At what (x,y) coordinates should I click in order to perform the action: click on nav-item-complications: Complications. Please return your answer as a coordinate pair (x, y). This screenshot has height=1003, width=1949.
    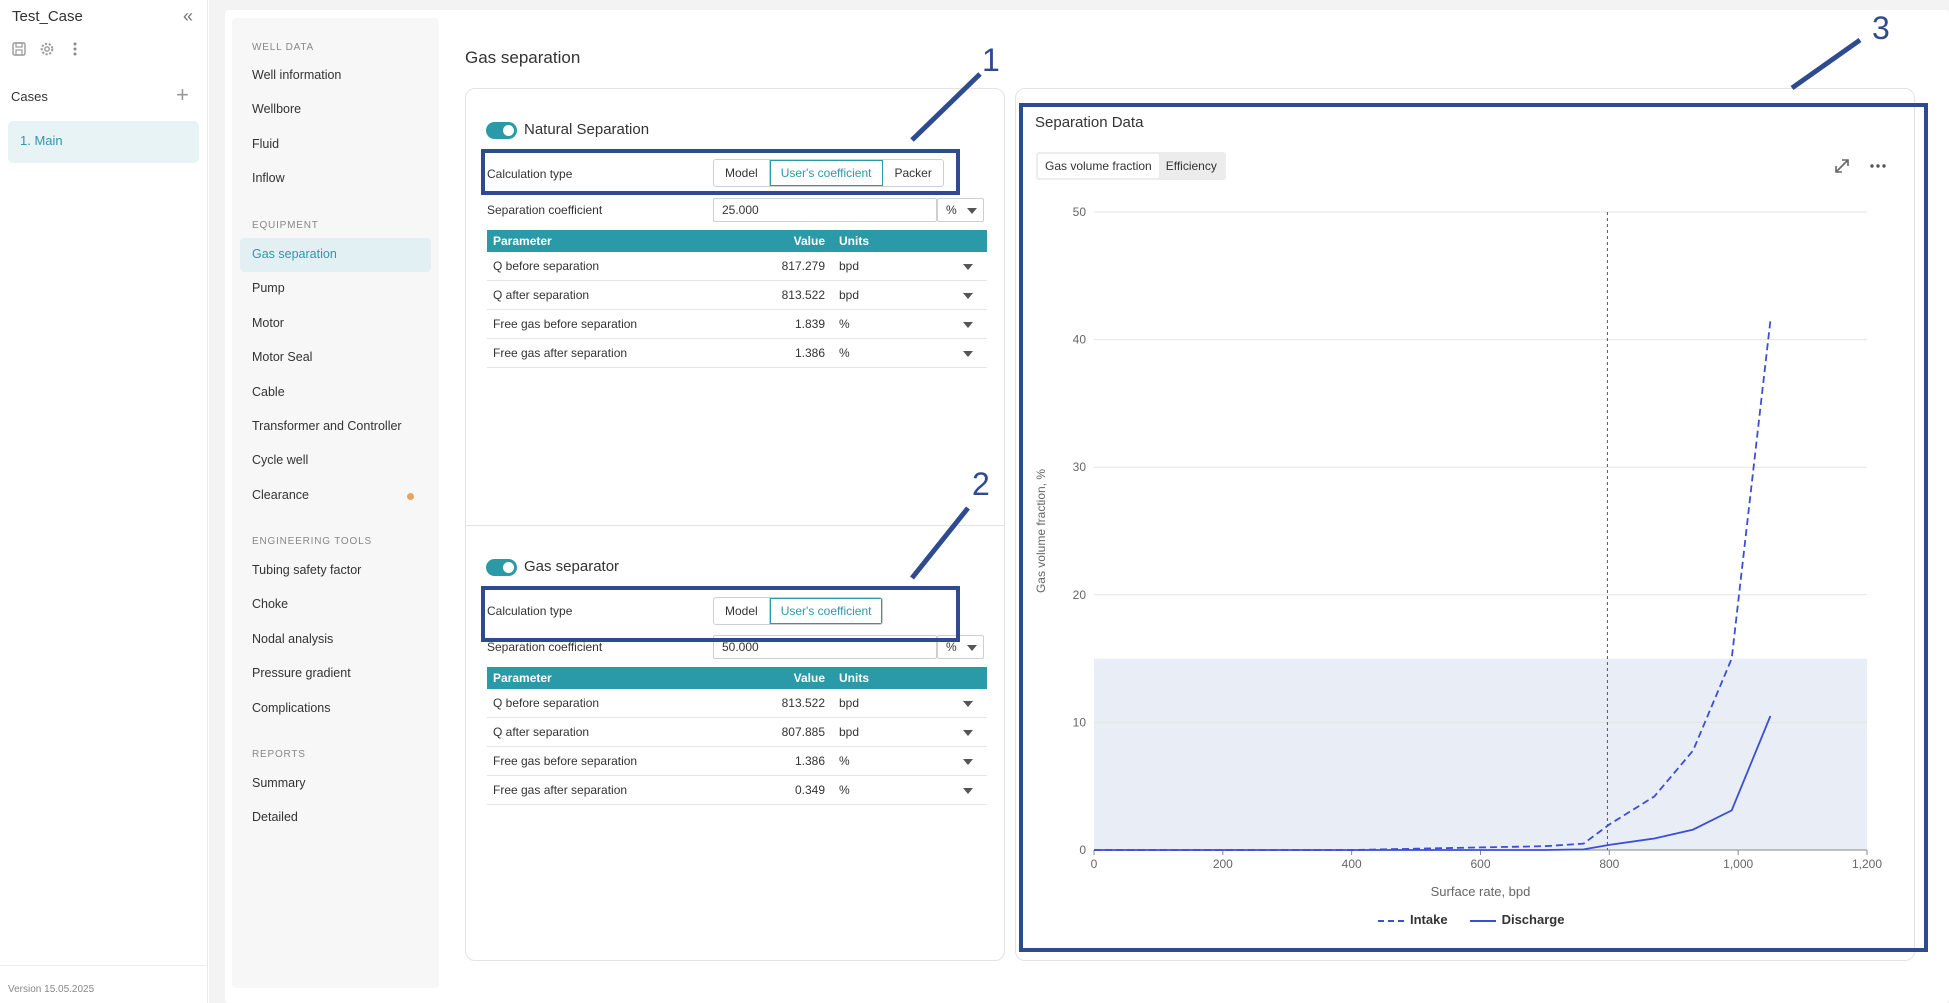
    Looking at the image, I should click on (291, 708).